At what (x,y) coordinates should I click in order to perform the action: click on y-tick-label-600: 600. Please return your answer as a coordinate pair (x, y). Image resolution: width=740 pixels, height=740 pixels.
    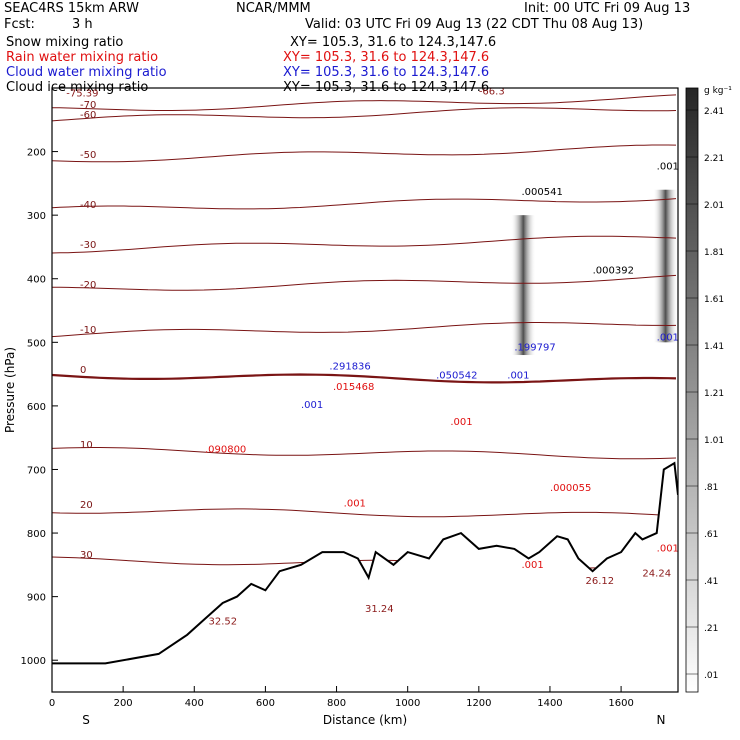
    Looking at the image, I should click on (36, 407).